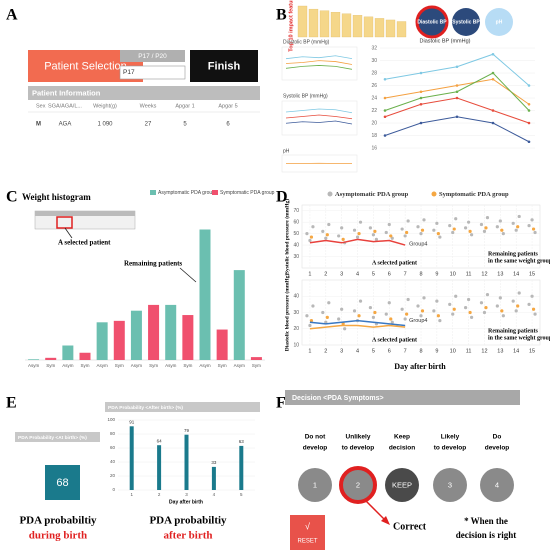 The image size is (550, 558). Describe the element at coordinates (58, 521) in the screenshot. I see `caption: PDA probabiltiy` at that location.